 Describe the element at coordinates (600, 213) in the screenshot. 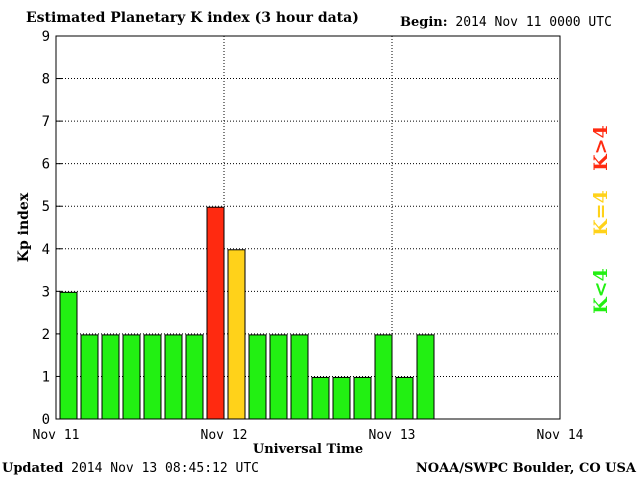

I see `legend-k-equal-4: K=4` at that location.